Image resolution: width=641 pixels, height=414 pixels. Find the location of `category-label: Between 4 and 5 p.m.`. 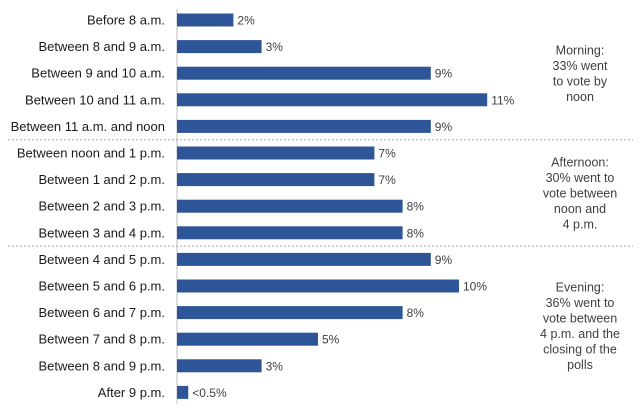

category-label: Between 4 and 5 p.m. is located at coordinates (102, 259).